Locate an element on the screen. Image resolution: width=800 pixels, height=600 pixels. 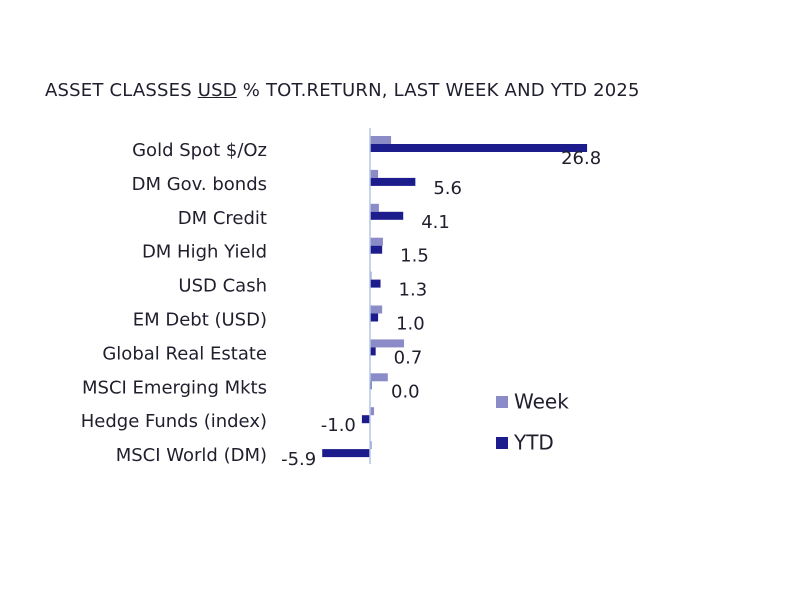
category-label: MSCI World (DM) is located at coordinates (191, 455).